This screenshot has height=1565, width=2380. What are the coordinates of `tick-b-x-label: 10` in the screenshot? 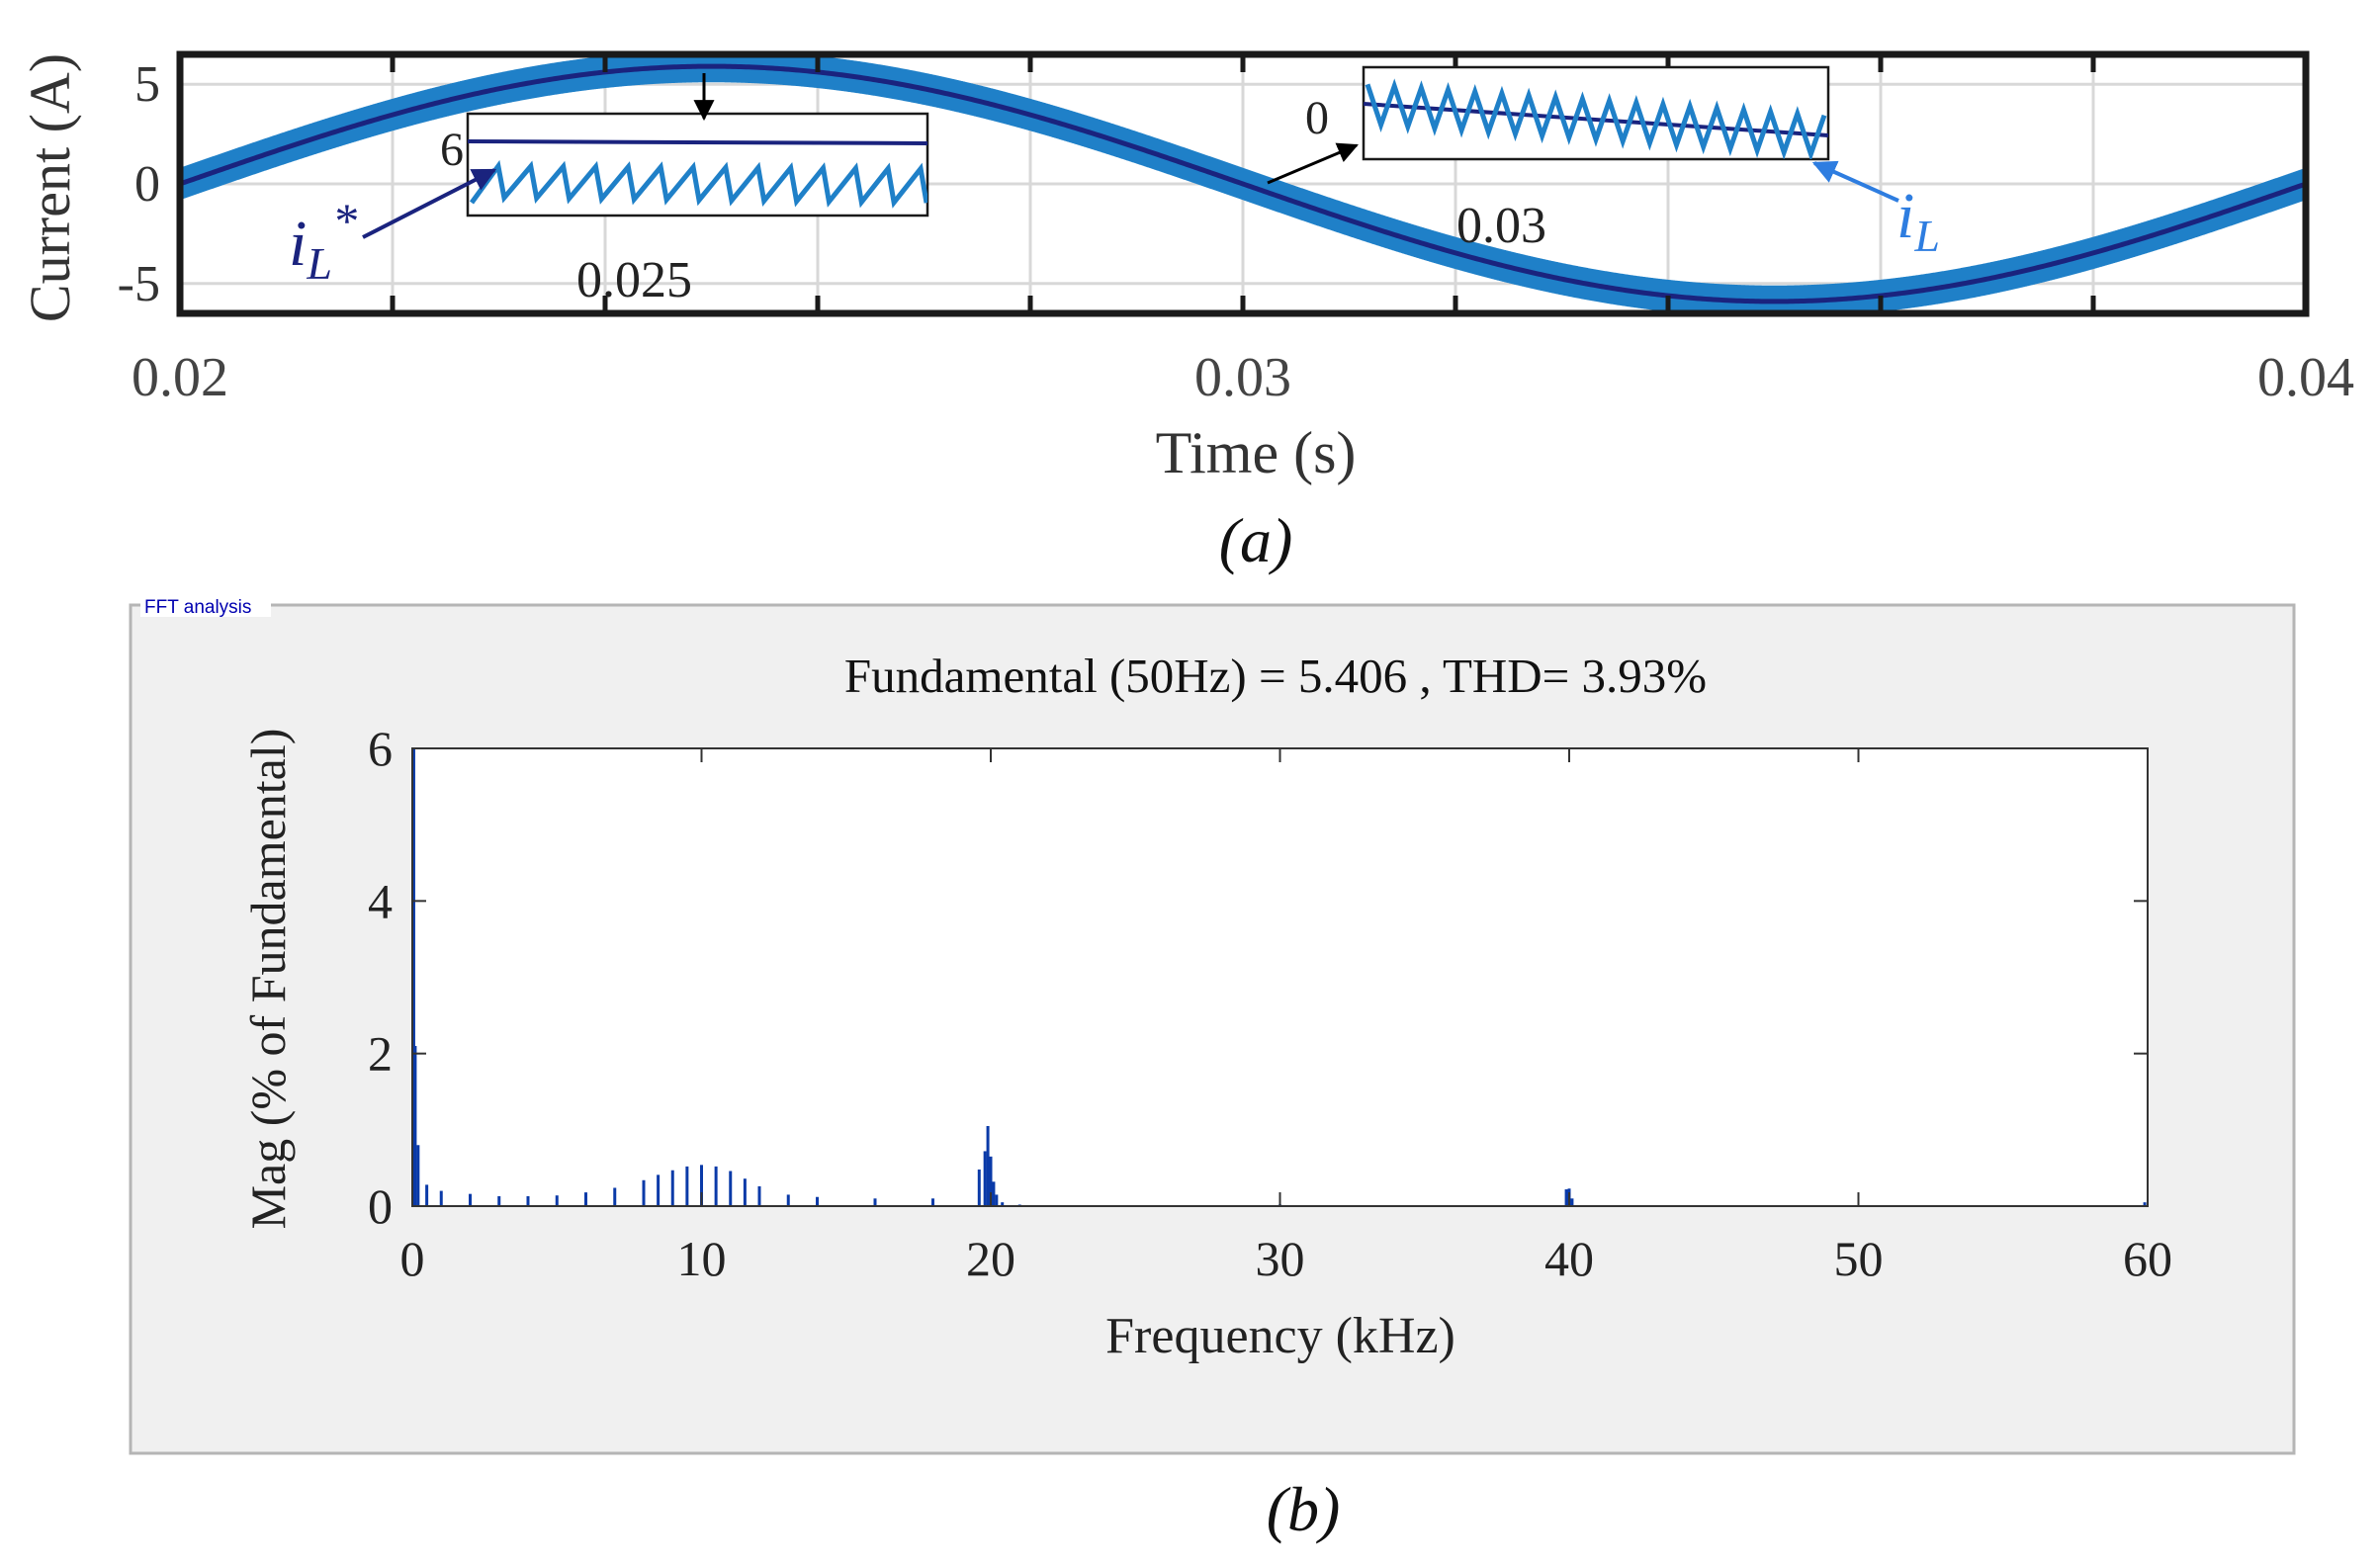 It's located at (702, 1258).